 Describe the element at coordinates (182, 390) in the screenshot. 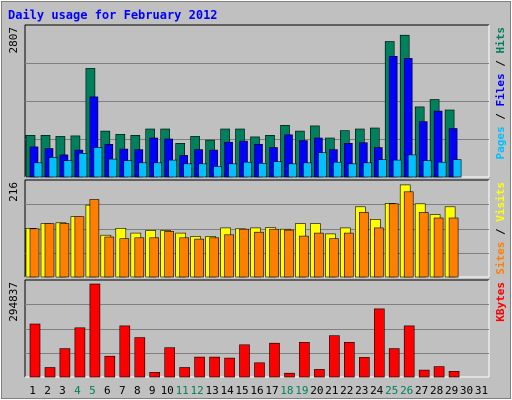

I see `day-label-11: 11` at that location.